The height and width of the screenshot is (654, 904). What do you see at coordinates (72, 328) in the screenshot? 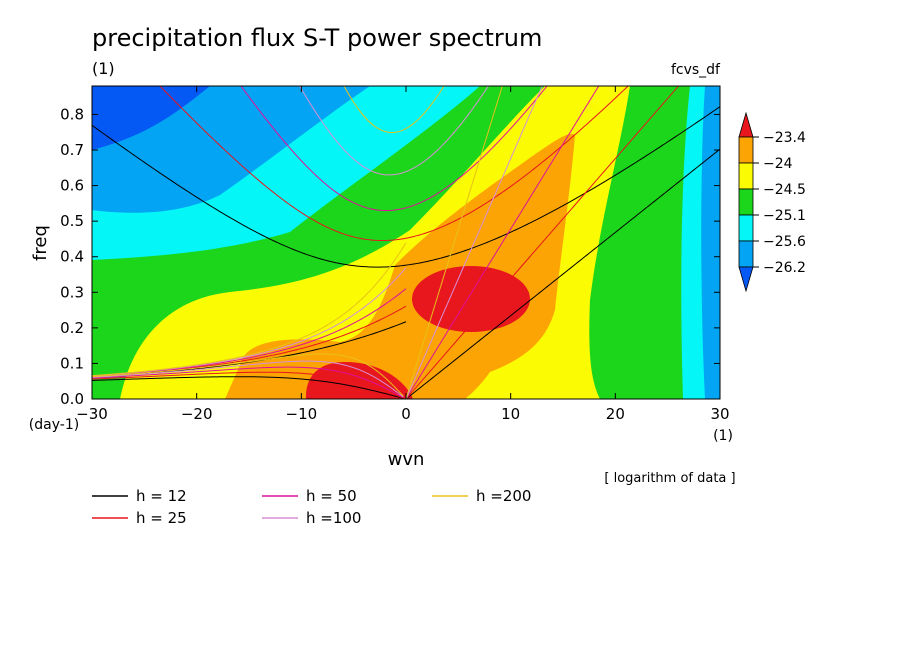
I see `y-tick-label: 0.2` at bounding box center [72, 328].